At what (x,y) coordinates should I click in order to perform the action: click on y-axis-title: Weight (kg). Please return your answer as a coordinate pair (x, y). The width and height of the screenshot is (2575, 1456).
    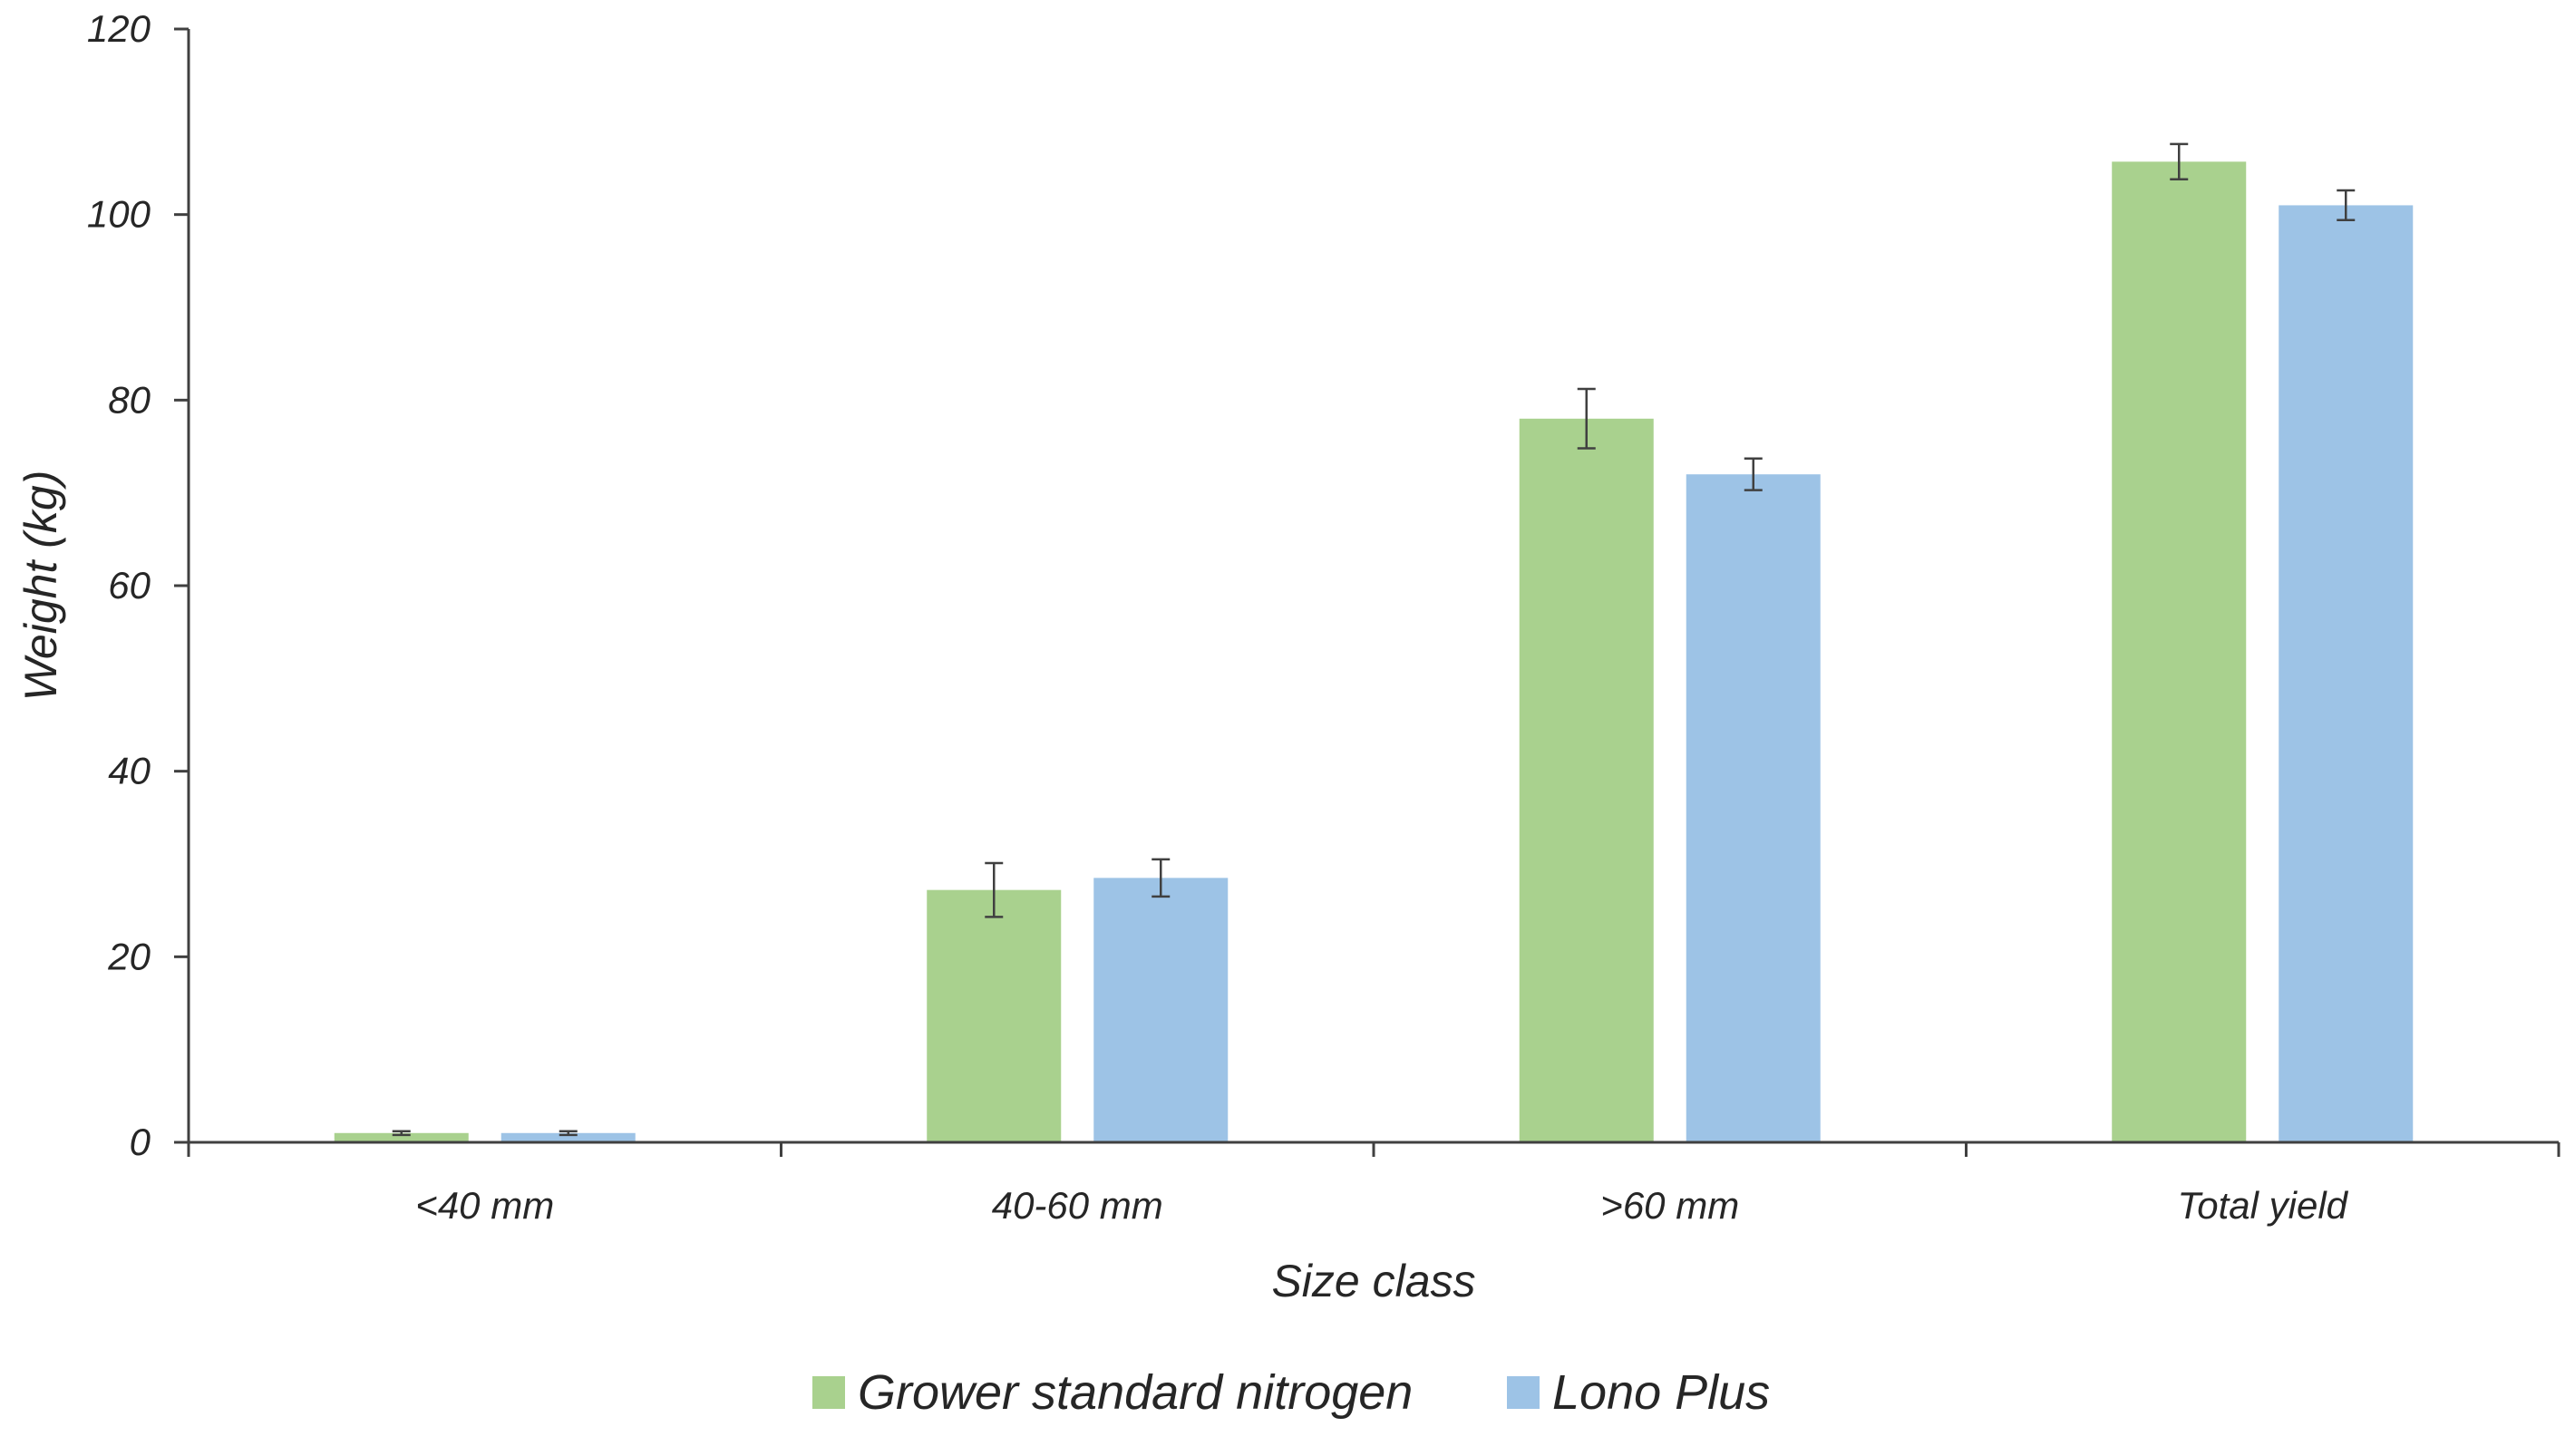
    Looking at the image, I should click on (40, 586).